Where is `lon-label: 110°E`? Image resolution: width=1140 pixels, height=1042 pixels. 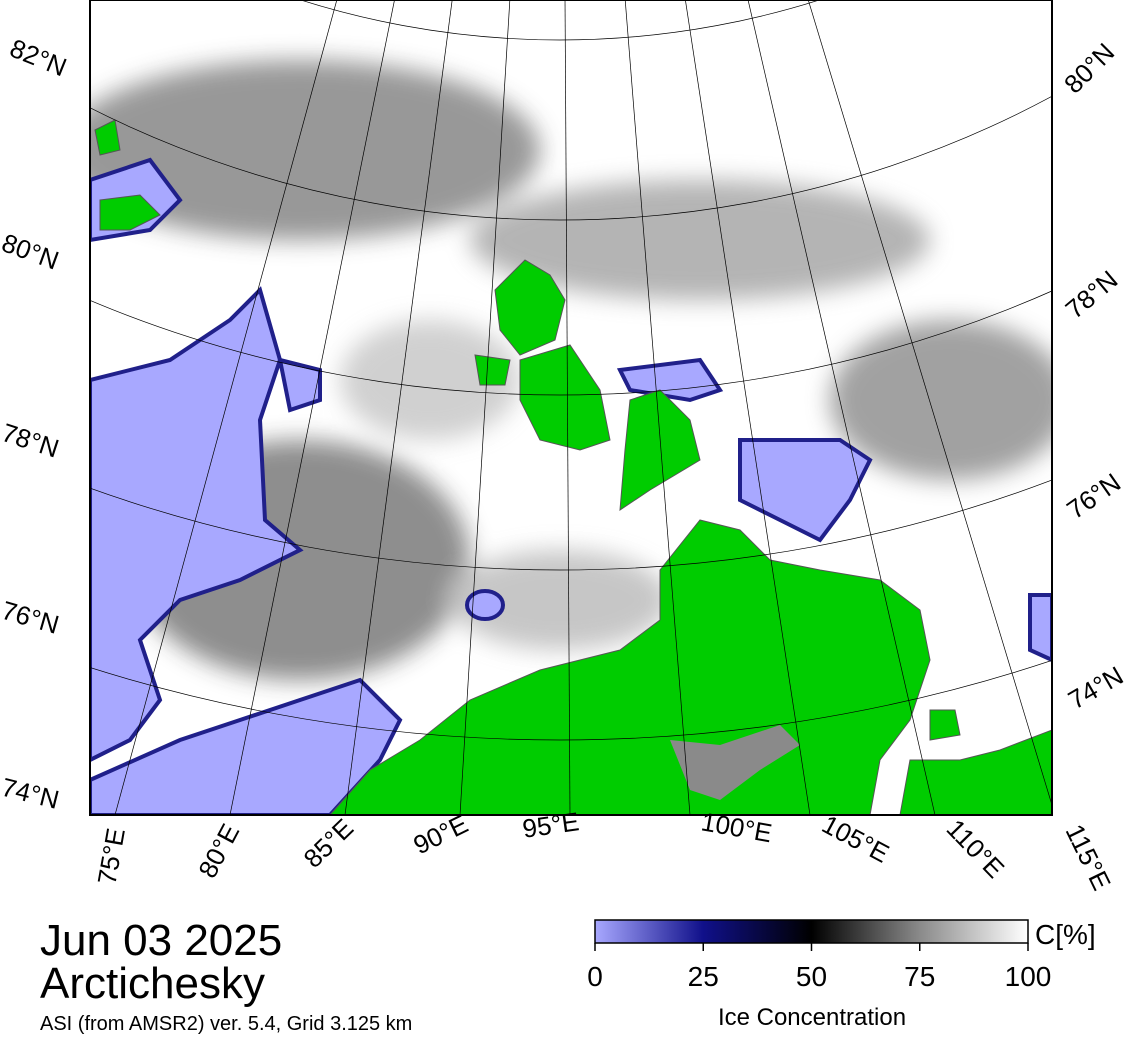
lon-label: 110°E is located at coordinates (976, 848).